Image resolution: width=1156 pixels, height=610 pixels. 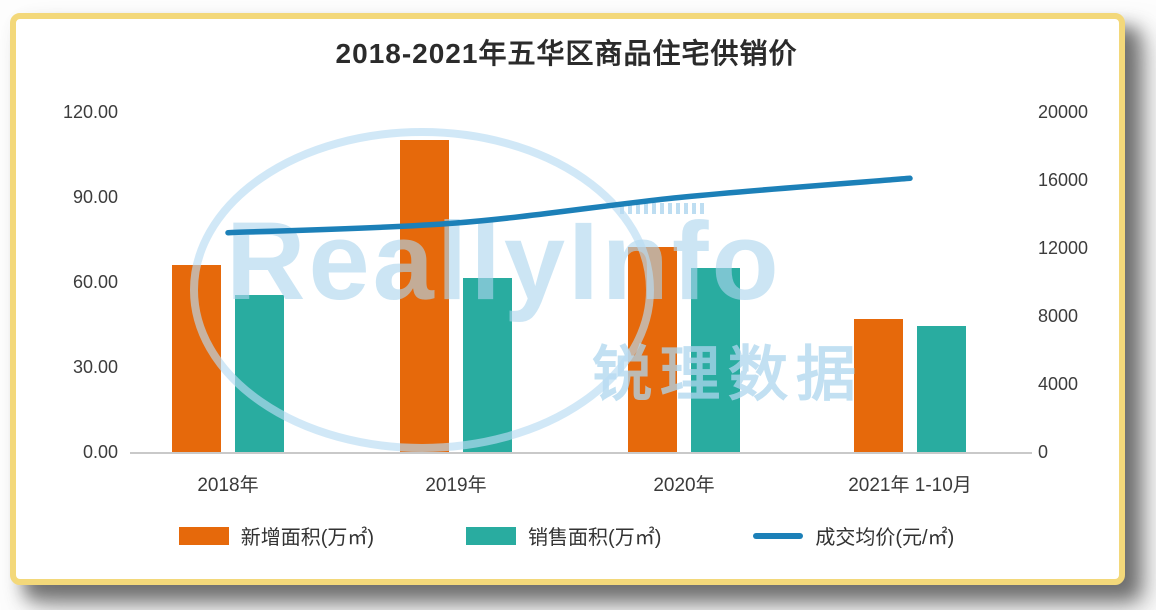 I want to click on right-axis-tick: 4000, so click(x=1058, y=384).